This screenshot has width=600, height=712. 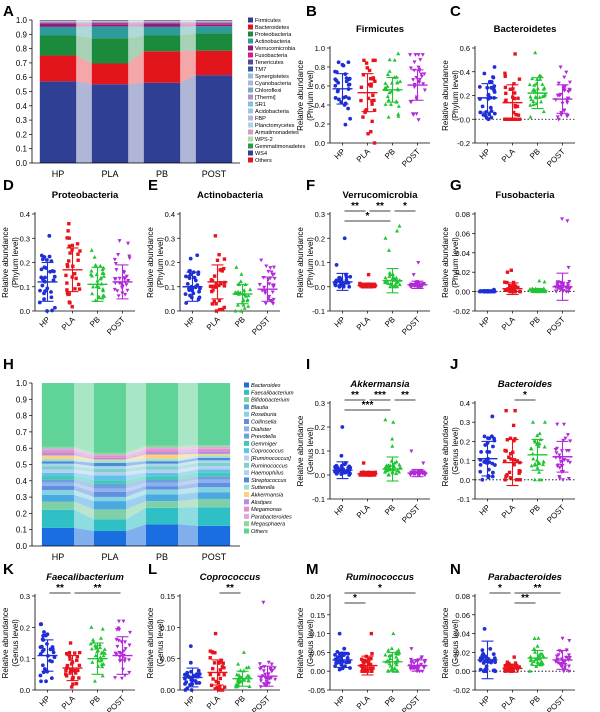 I want to click on y-axis-label: (Genus level), so click(x=310, y=451).